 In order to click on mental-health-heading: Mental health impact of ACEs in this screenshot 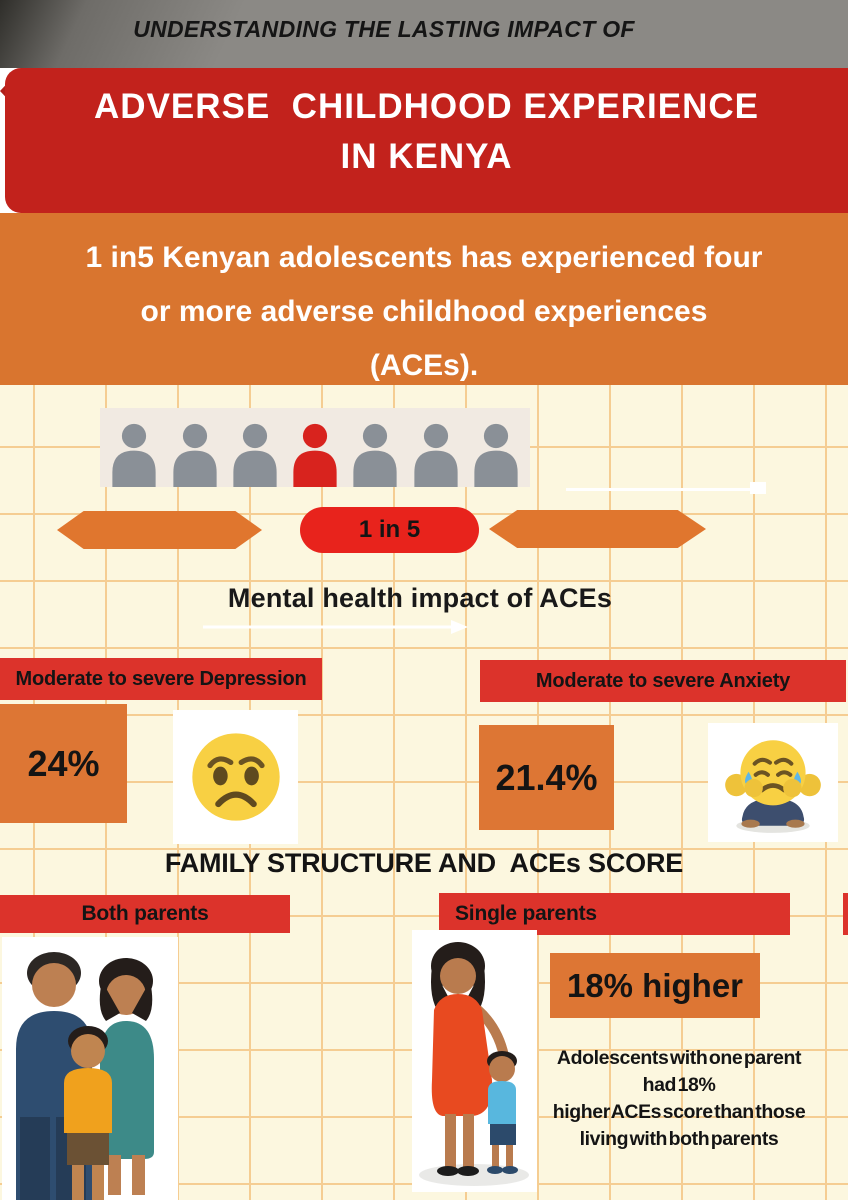, I will do `click(420, 598)`.